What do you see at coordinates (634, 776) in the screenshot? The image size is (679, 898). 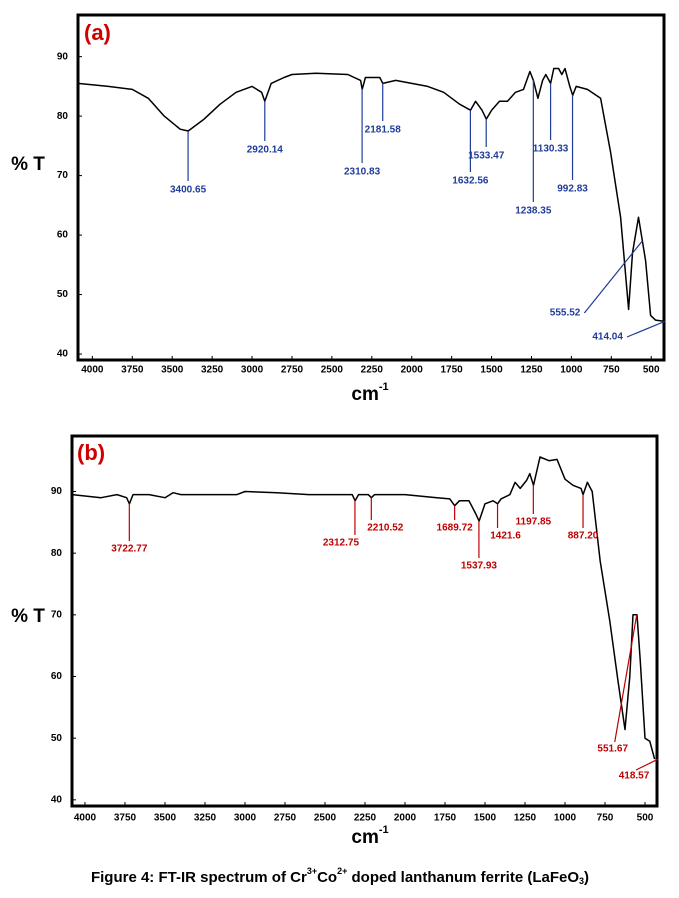 I see `peak-label: 418.57` at bounding box center [634, 776].